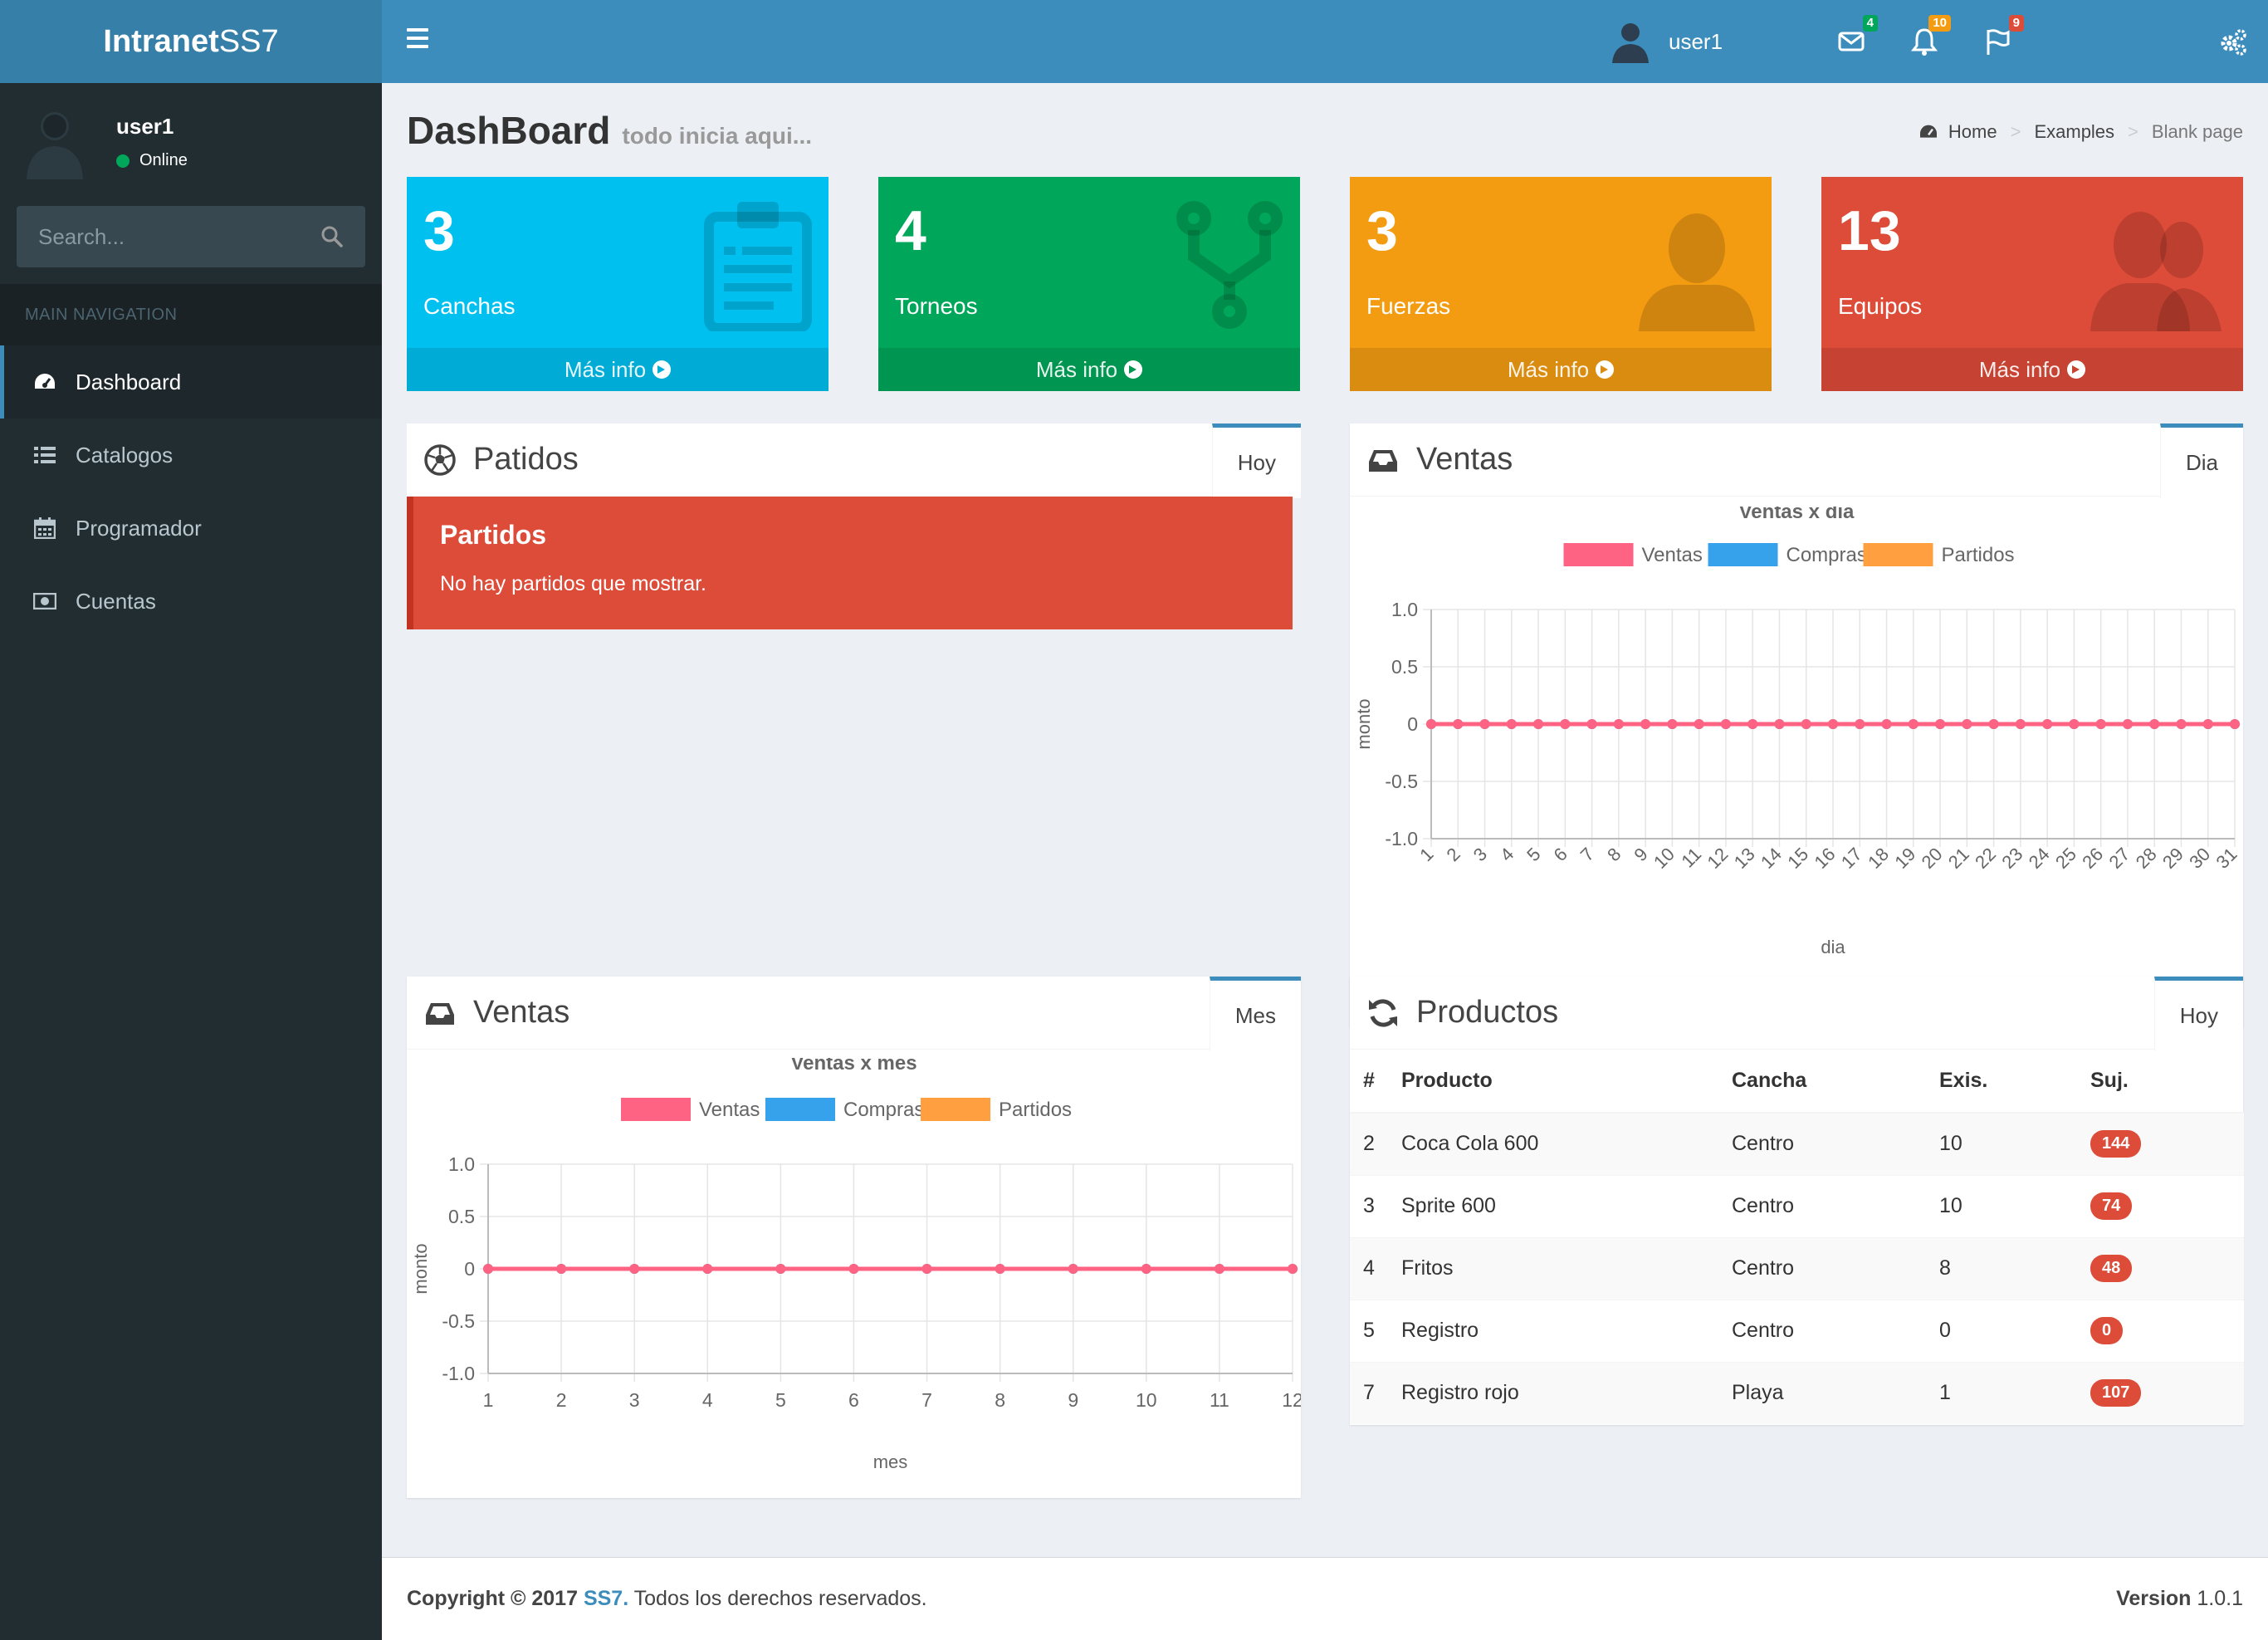 The image size is (2268, 1640). I want to click on sidebar-toggle-icon, so click(417, 40).